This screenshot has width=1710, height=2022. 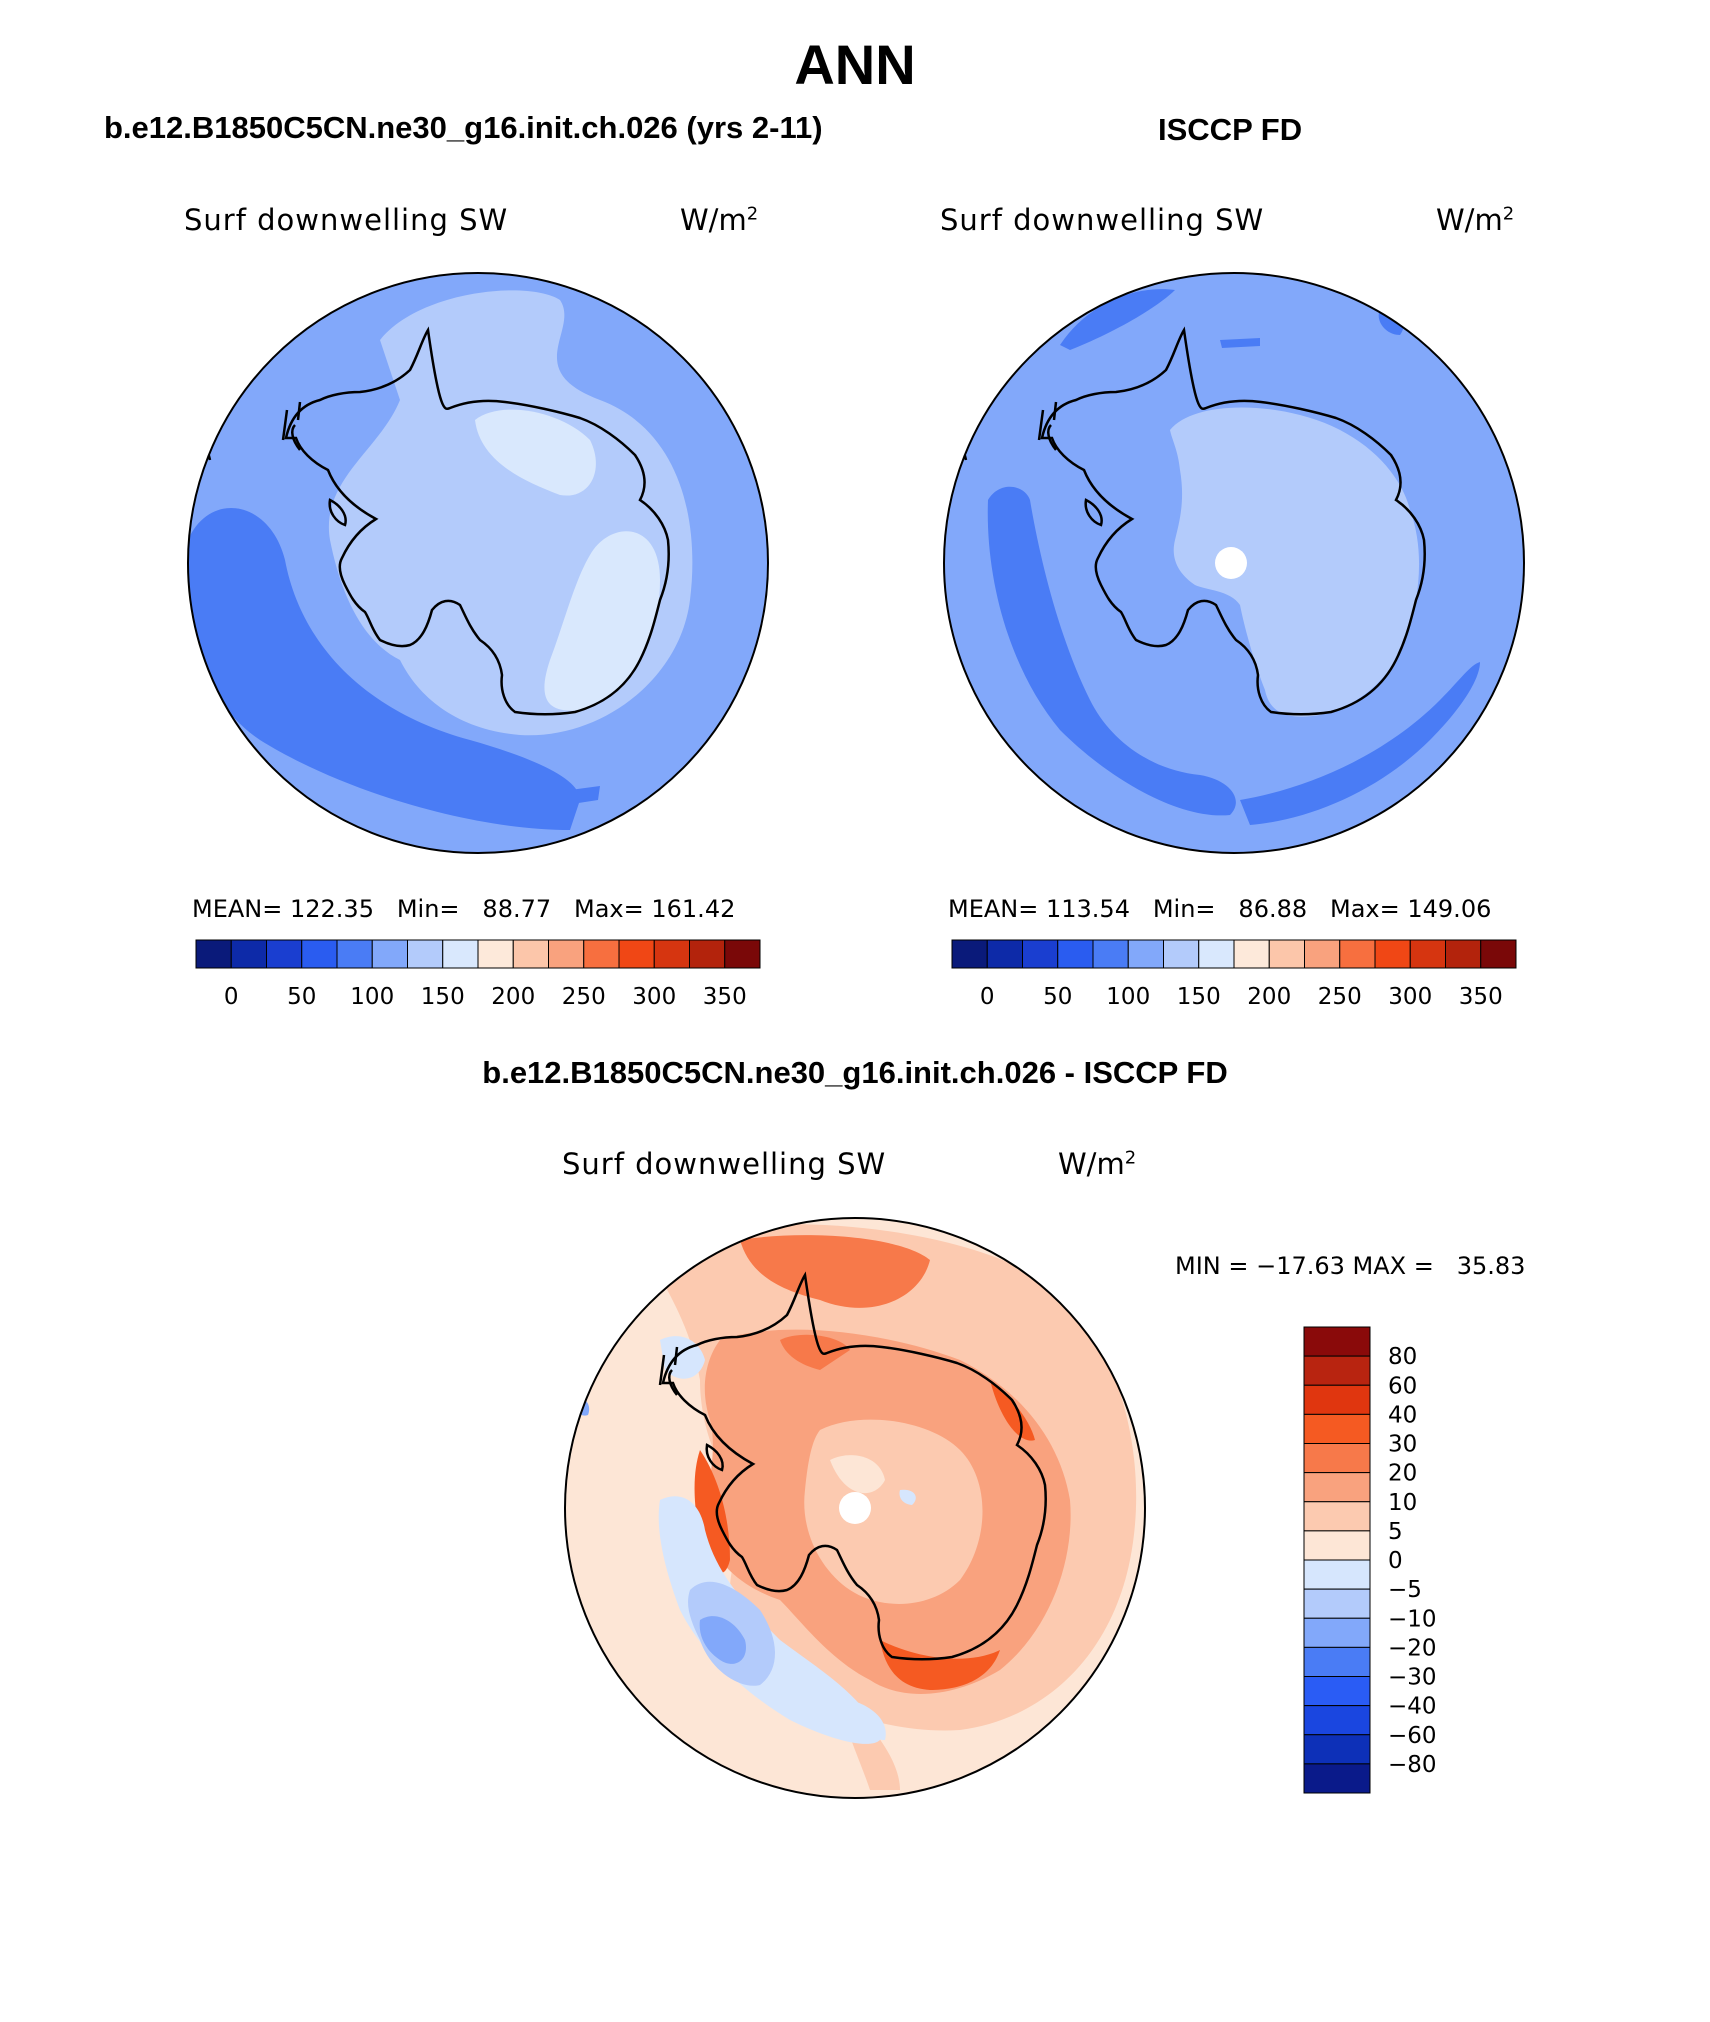 I want to click on panel2-units: W/m2, so click(x=1475, y=220).